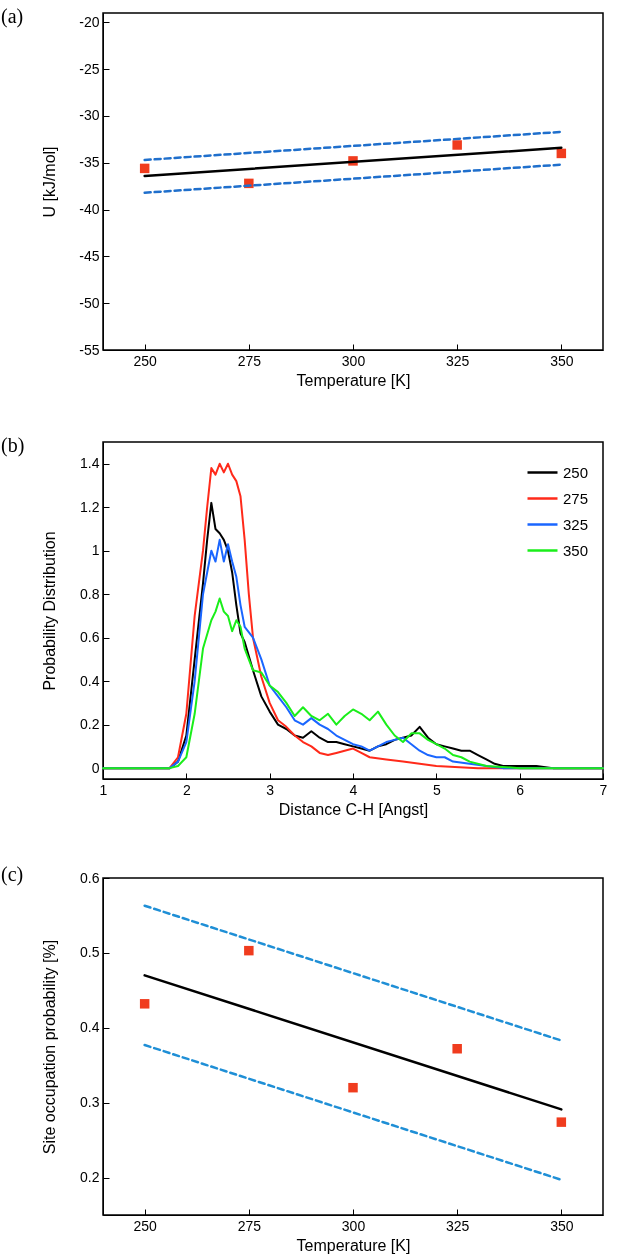 Image resolution: width=630 pixels, height=1257 pixels. What do you see at coordinates (89, 68) in the screenshot?
I see `y-tick-label: -25` at bounding box center [89, 68].